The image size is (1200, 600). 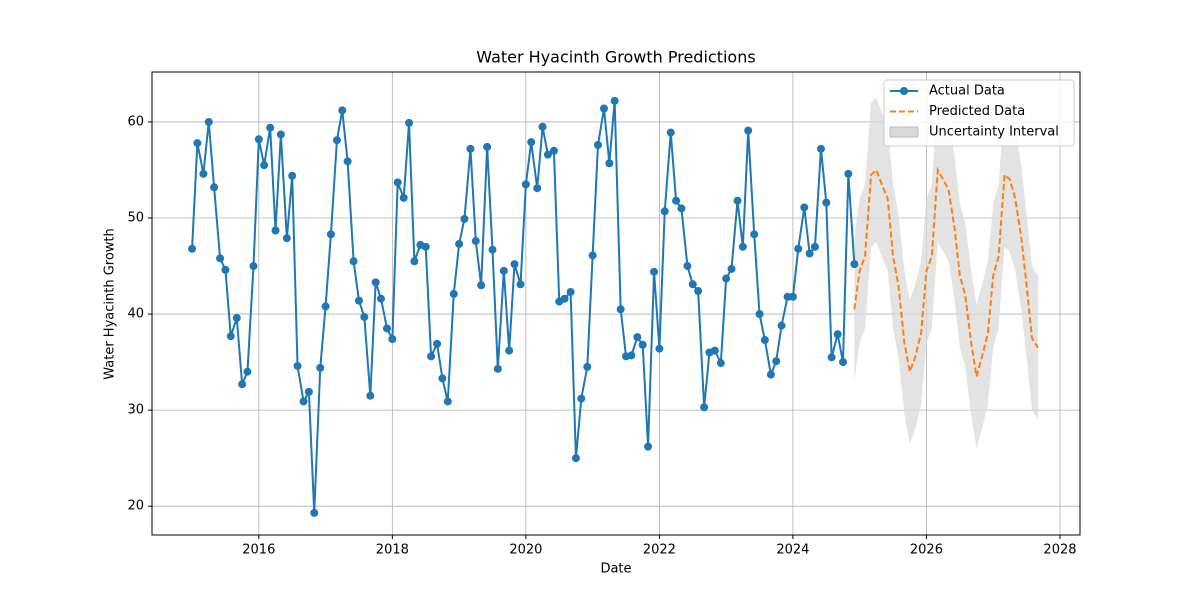 What do you see at coordinates (904, 132) in the screenshot?
I see `legend-swatch` at bounding box center [904, 132].